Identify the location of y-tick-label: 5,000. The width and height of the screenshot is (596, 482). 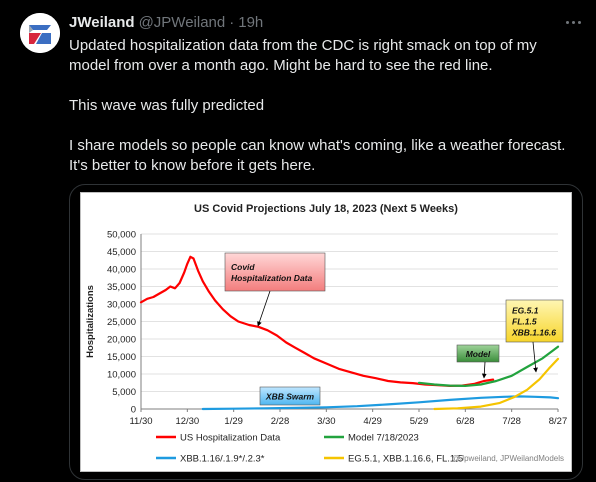
(124, 392).